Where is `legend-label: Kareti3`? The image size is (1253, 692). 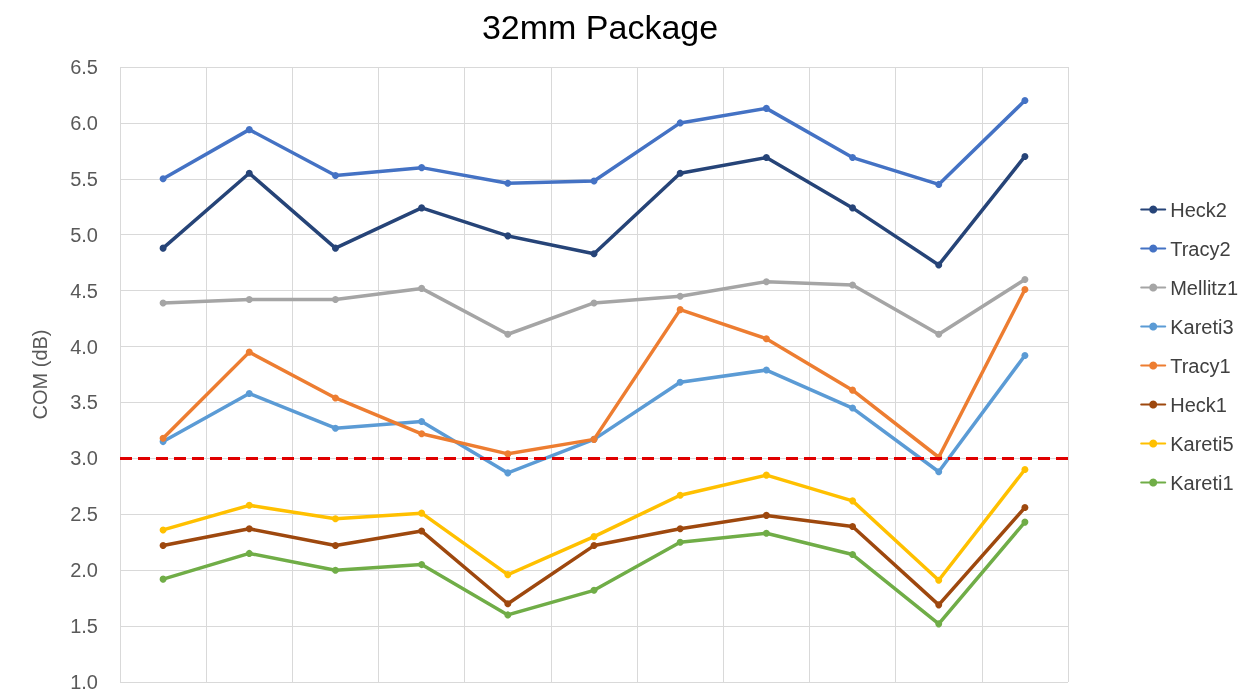
legend-label: Kareti3 is located at coordinates (1202, 326).